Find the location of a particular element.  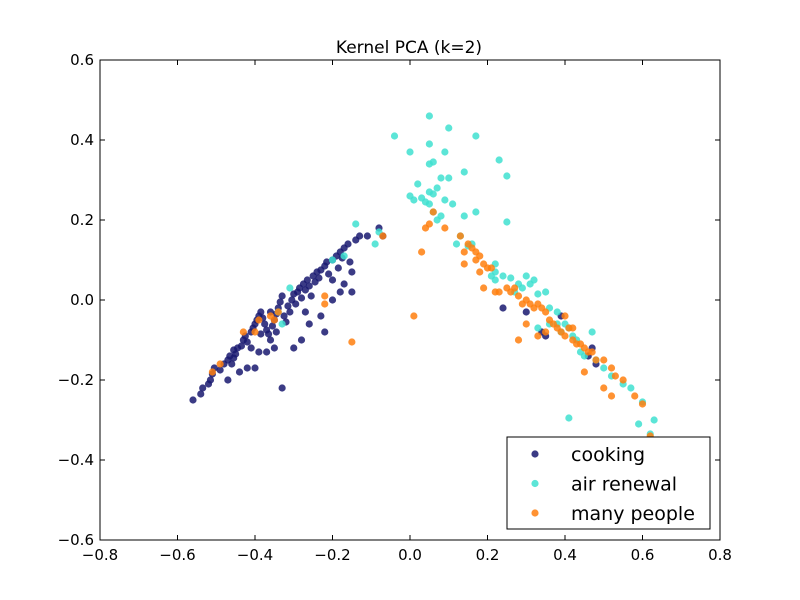

x-tick-label-0: −0.8 is located at coordinates (100, 555).